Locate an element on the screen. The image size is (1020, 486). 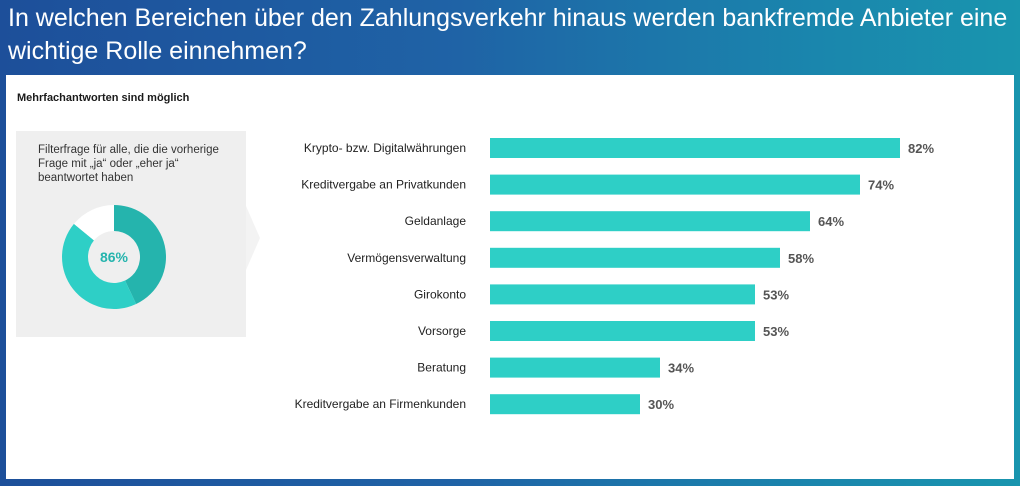
value-label: 30% is located at coordinates (661, 404).